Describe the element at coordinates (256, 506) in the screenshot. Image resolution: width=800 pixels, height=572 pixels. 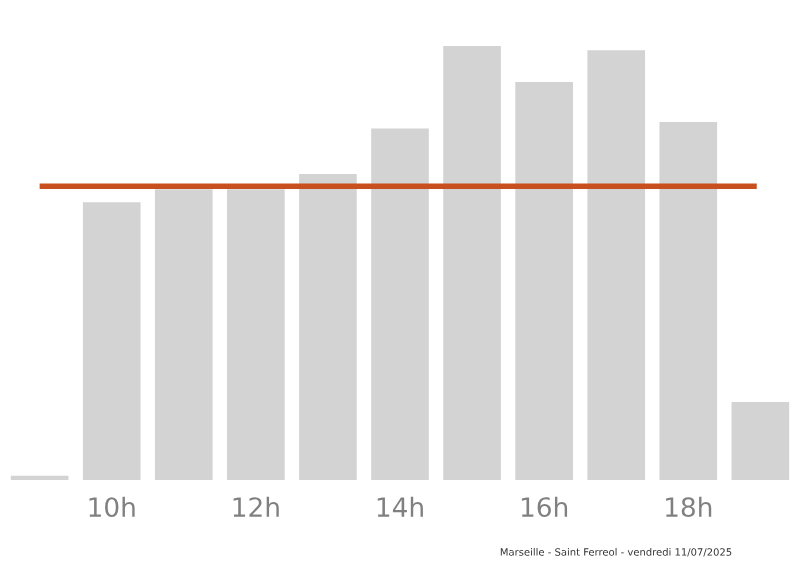
I see `x-tick-label: 12h` at that location.